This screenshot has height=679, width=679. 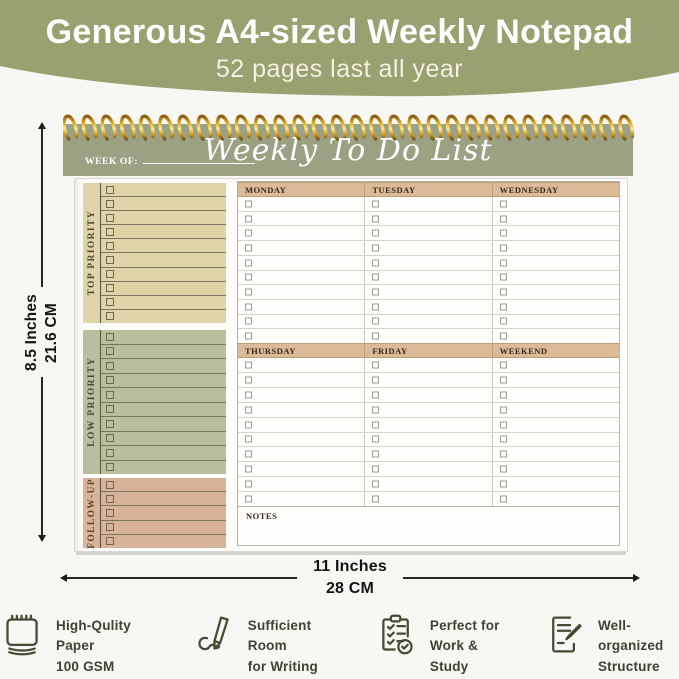 I want to click on follow-up-label: FOLLOW-UP, so click(x=91, y=513).